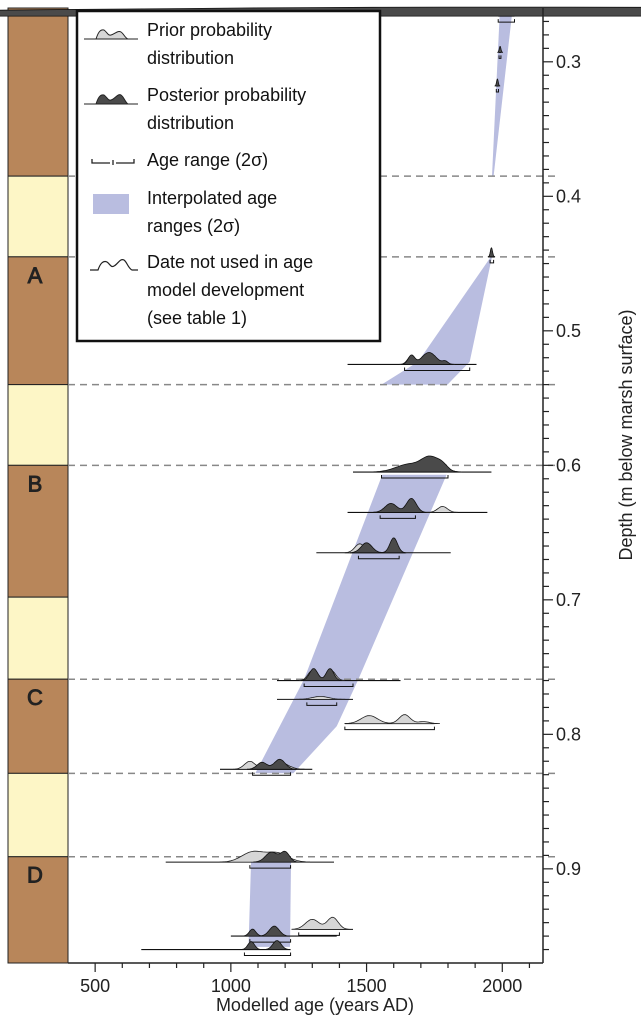 This screenshot has width=641, height=1025. What do you see at coordinates (568, 331) in the screenshot?
I see `y-tick-label: 0.5` at bounding box center [568, 331].